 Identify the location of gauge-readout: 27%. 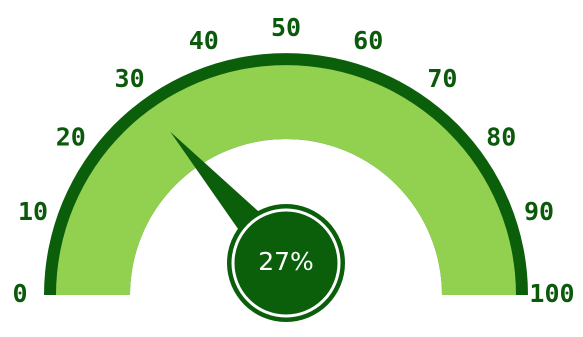
(286, 261).